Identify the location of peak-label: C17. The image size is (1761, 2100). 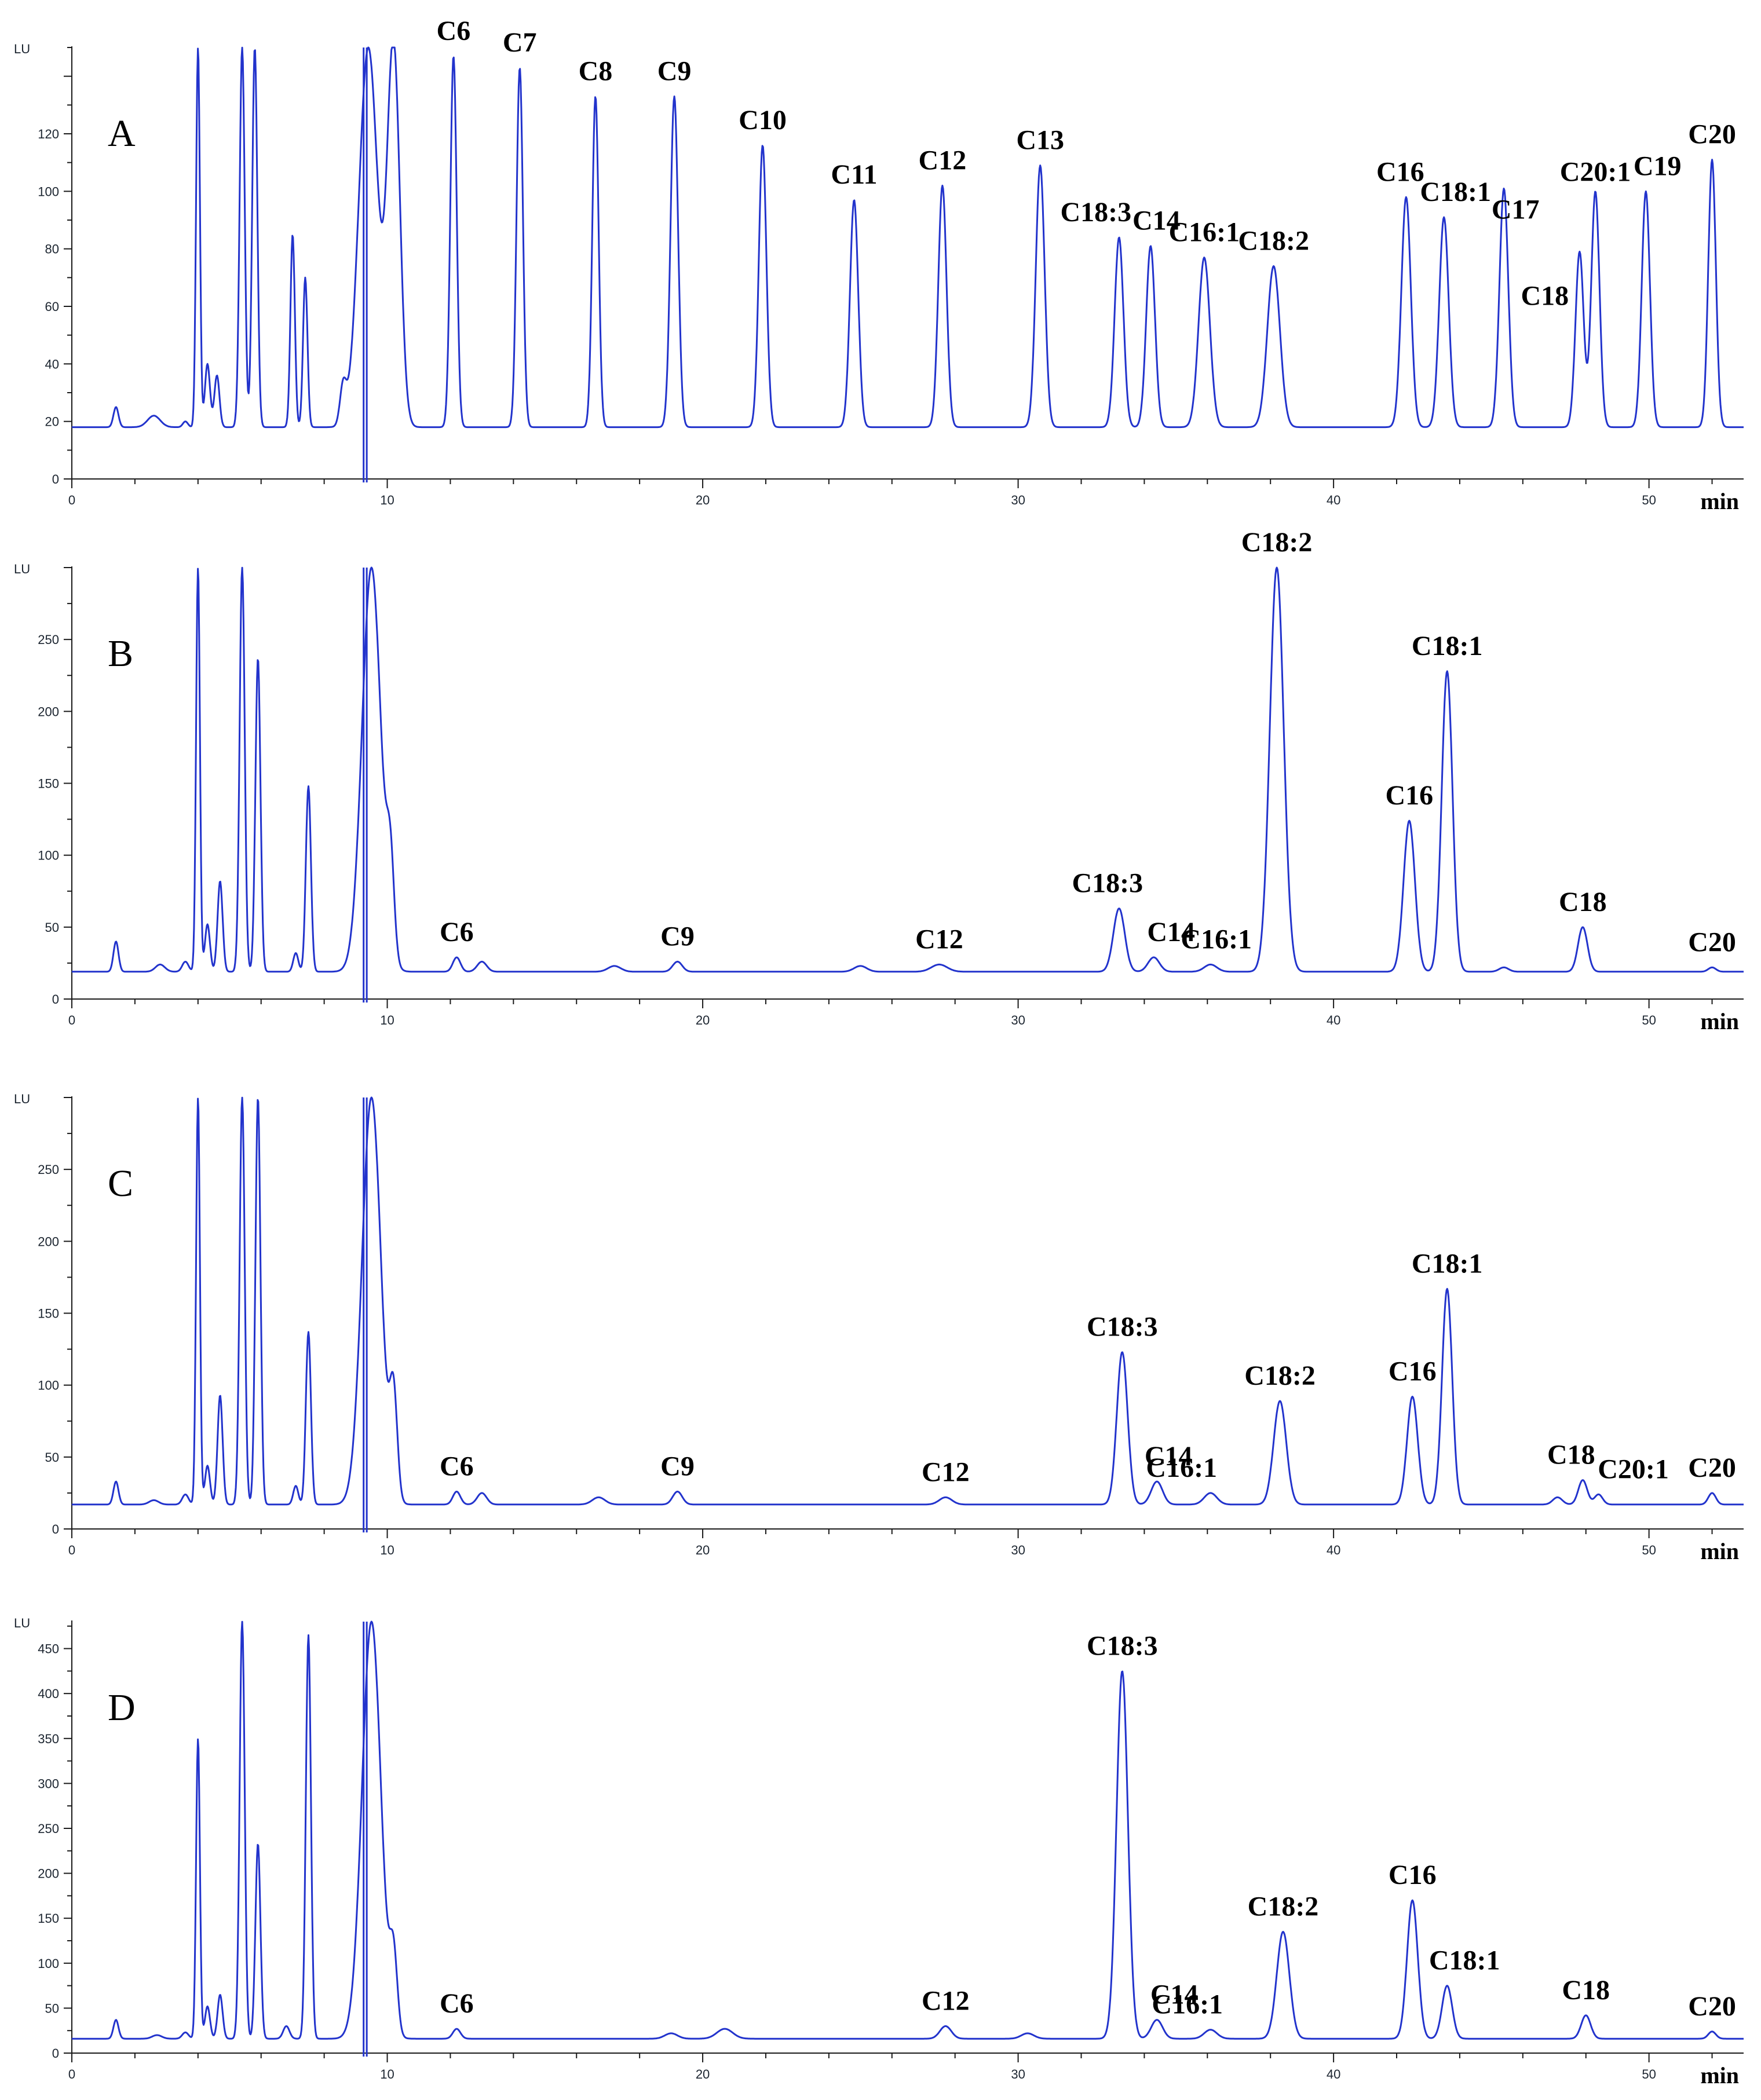
(1516, 209).